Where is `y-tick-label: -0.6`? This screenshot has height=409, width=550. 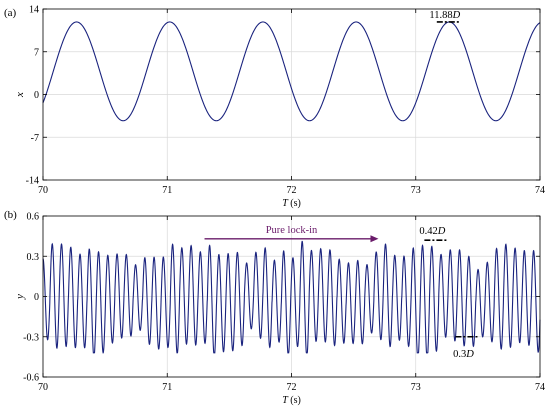
y-tick-label: -0.6 is located at coordinates (31, 378).